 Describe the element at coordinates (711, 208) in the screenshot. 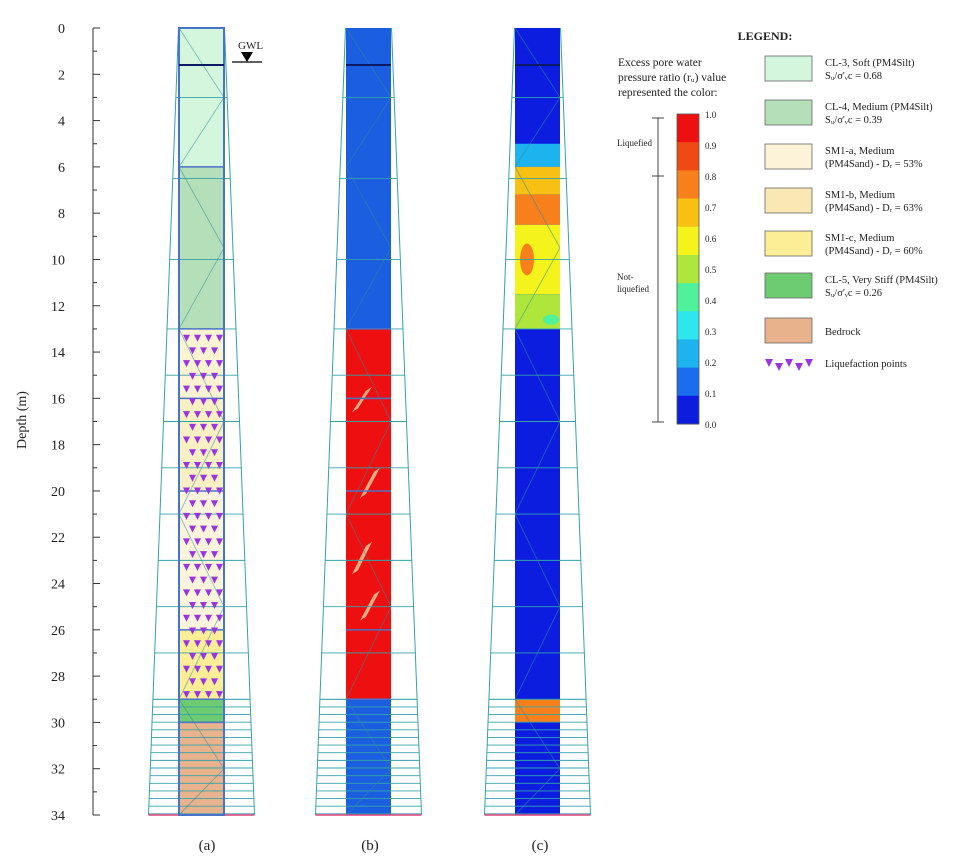

I see `colorbar-tick-label: 0.7` at that location.